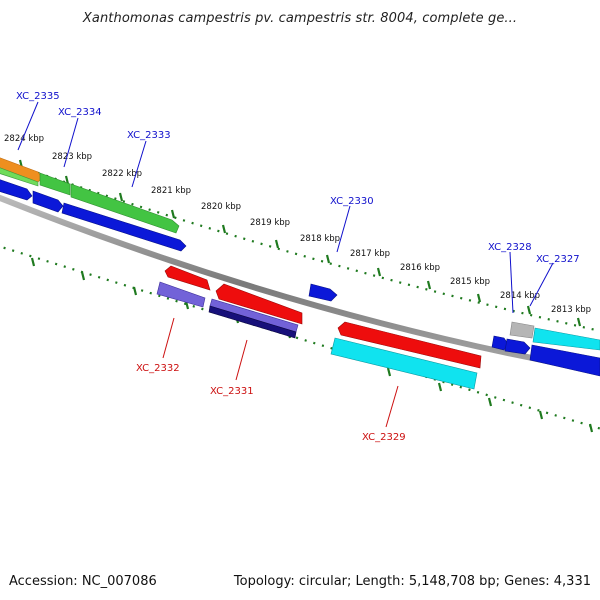 Image resolution: width=600 pixels, height=600 pixels. What do you see at coordinates (171, 191) in the screenshot?
I see `kbp-label: 2821 kbp` at bounding box center [171, 191].